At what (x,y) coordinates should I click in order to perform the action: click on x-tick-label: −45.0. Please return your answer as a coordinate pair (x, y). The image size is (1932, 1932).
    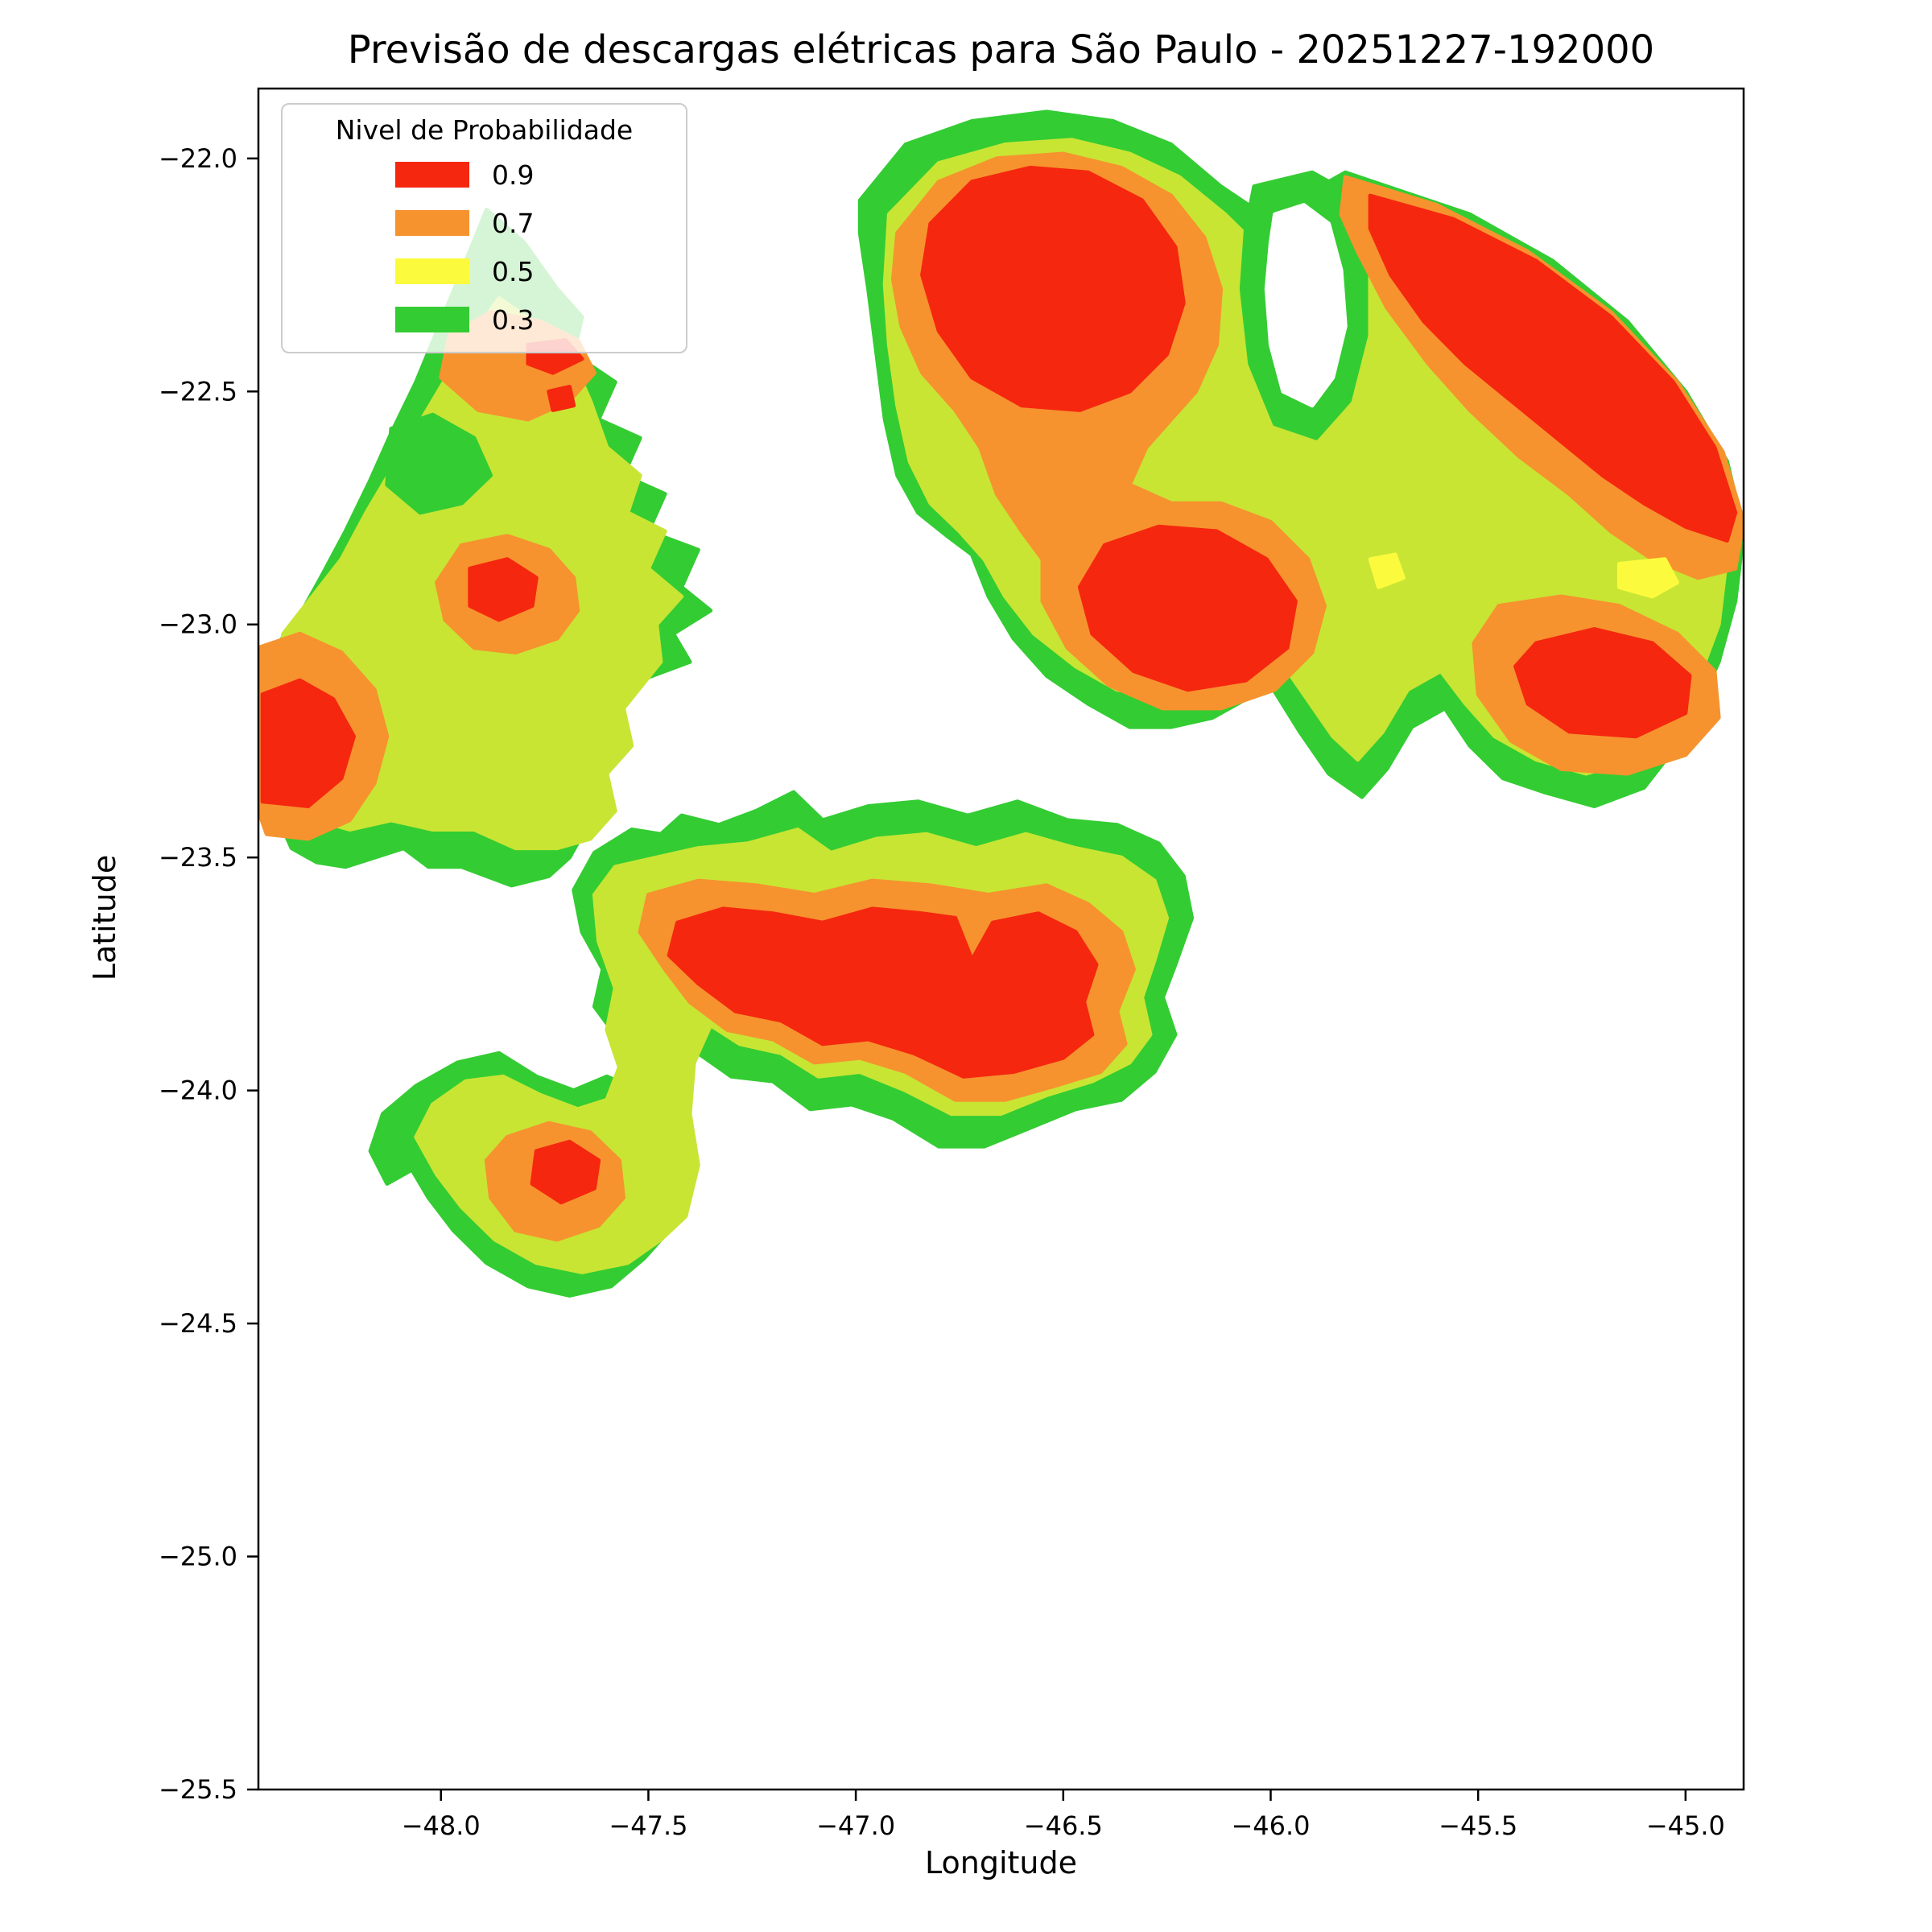
    Looking at the image, I should click on (1686, 1825).